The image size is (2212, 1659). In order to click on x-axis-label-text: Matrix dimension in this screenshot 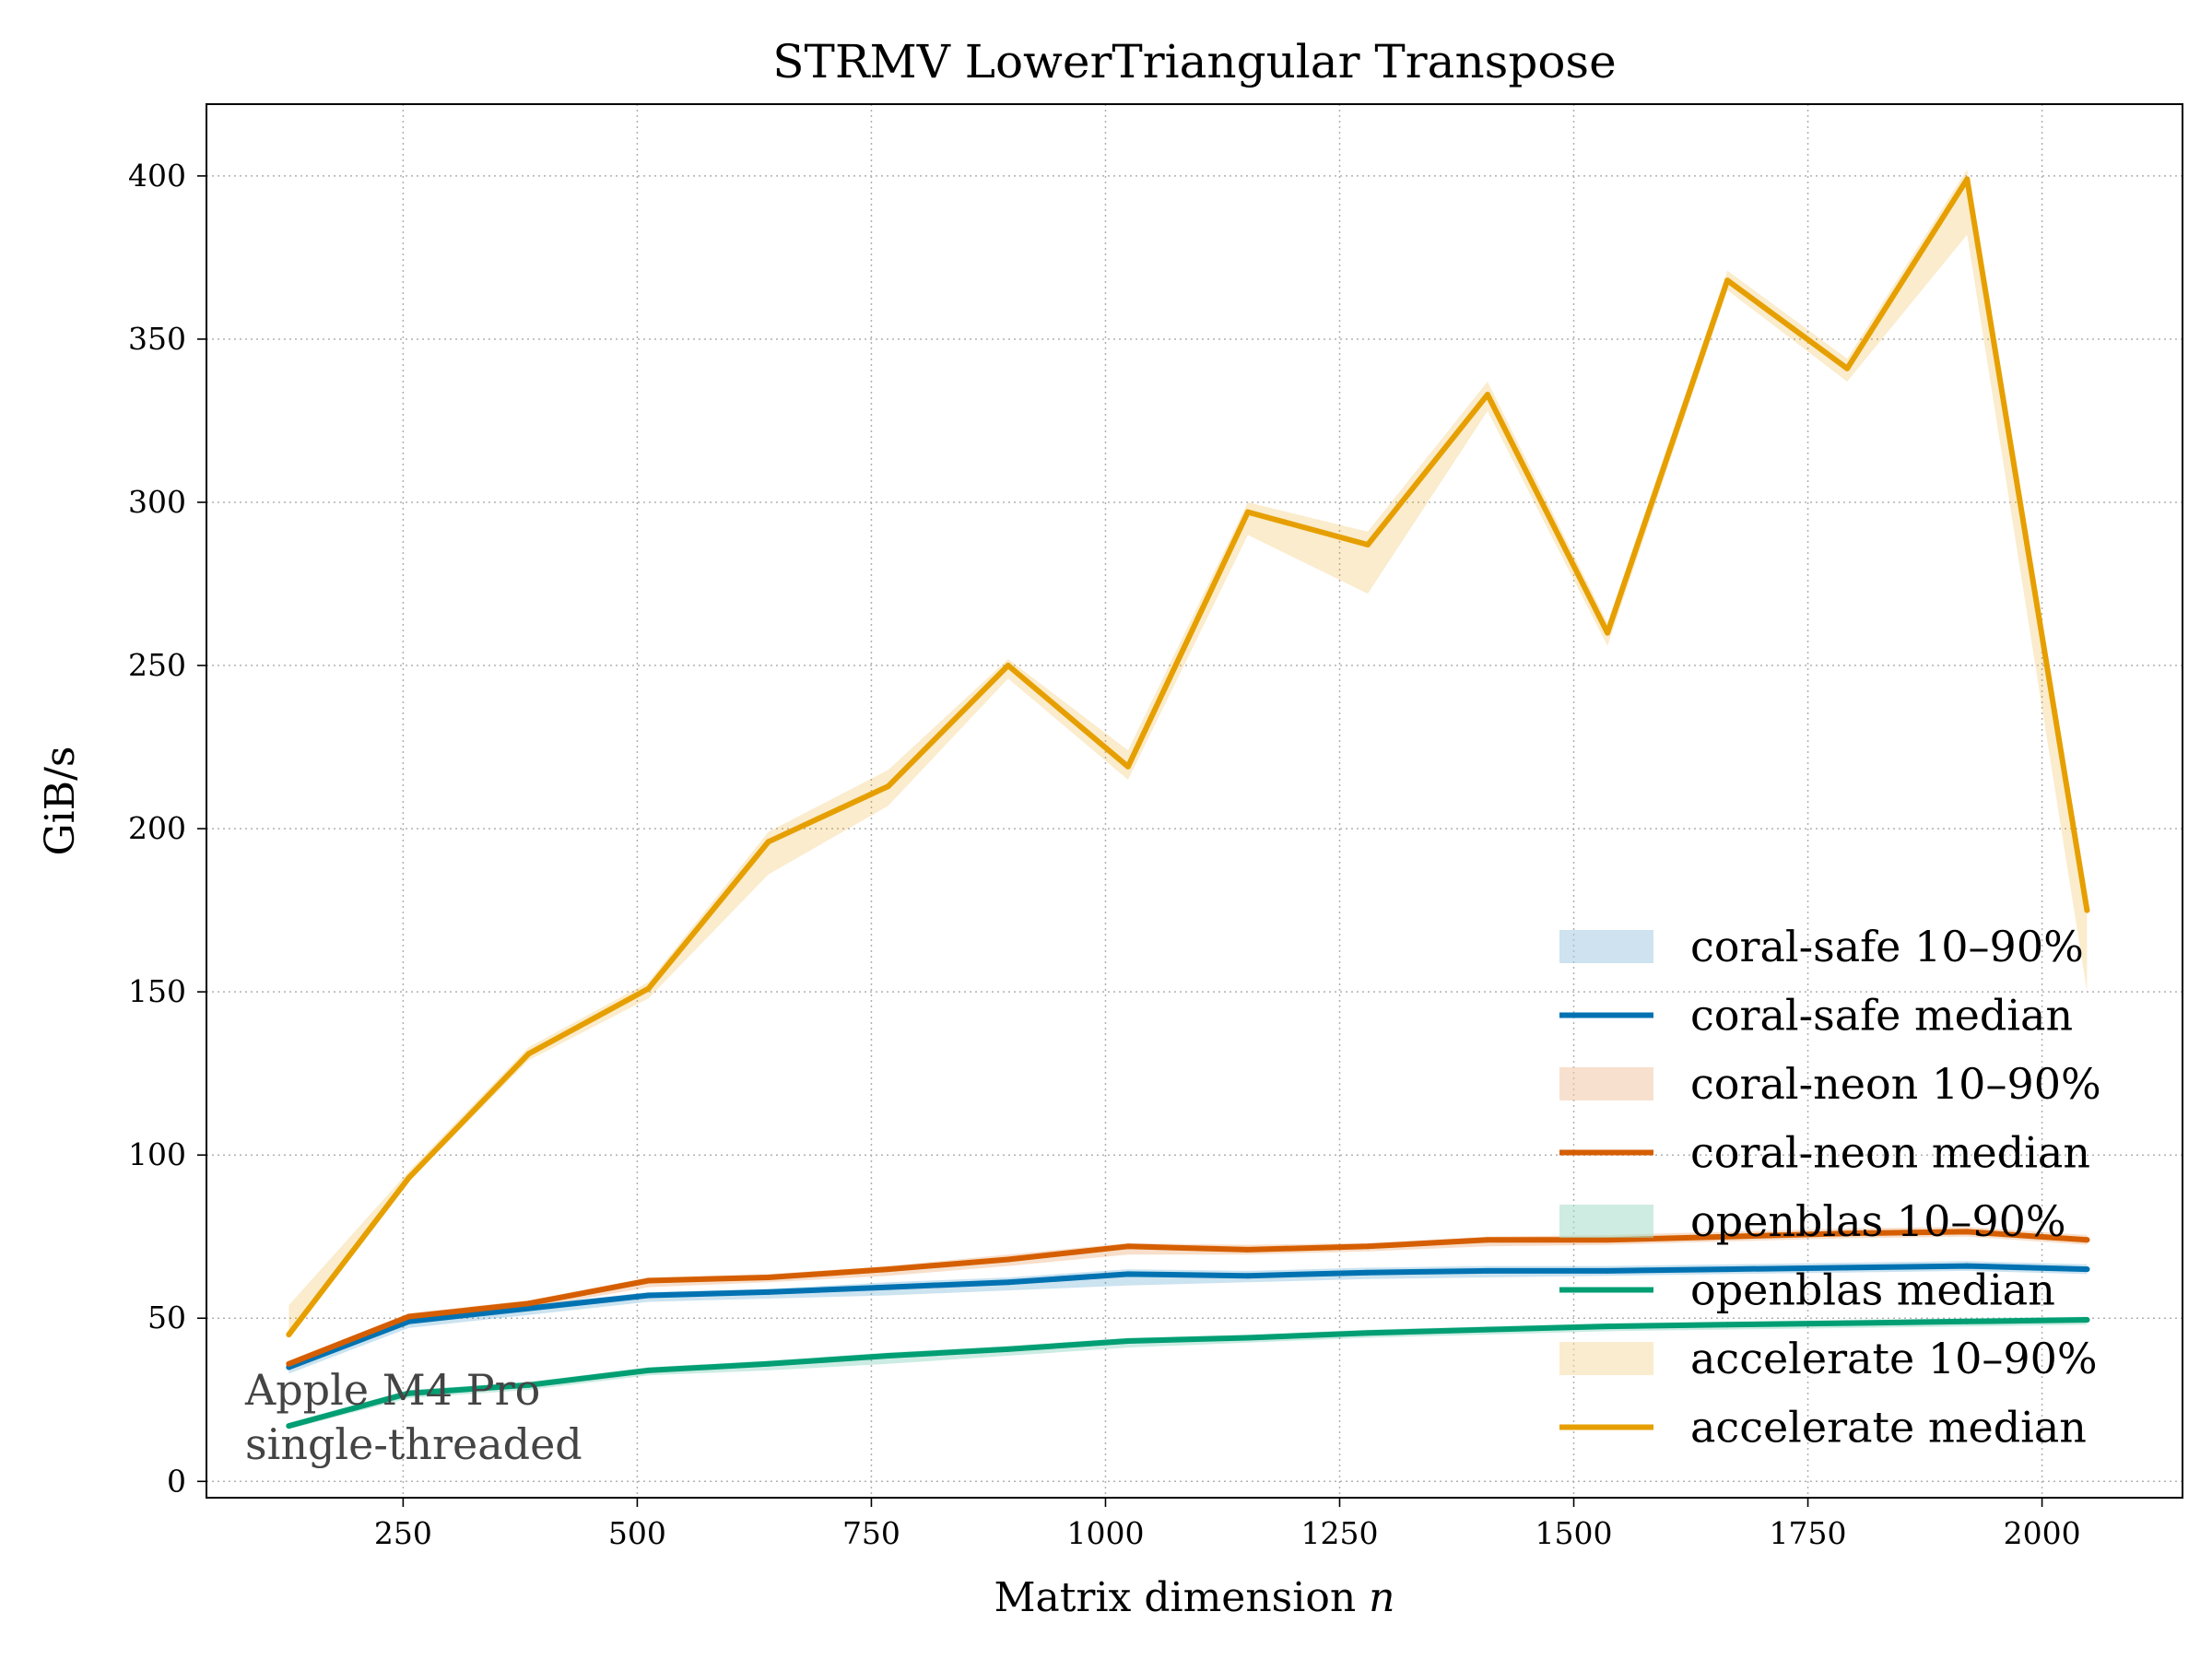, I will do `click(1175, 1597)`.